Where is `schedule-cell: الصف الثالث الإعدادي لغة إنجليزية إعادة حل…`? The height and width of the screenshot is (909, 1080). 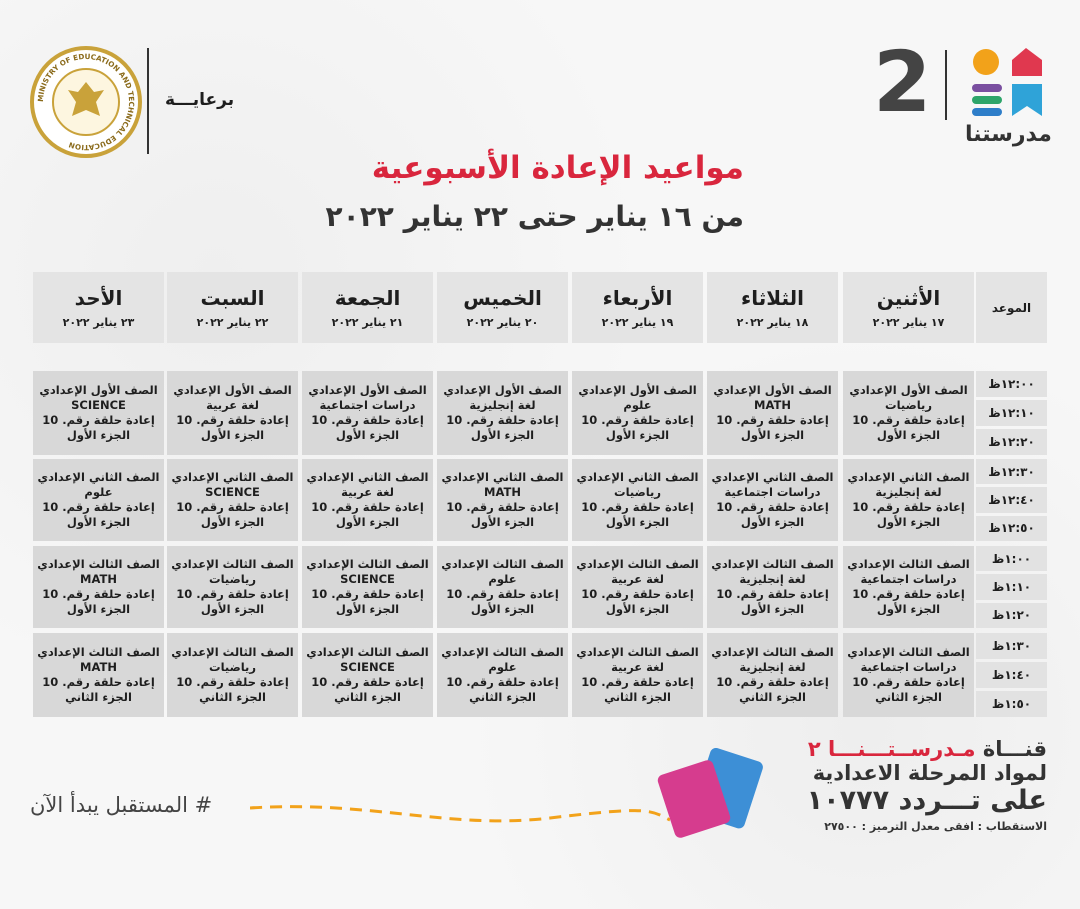
schedule-cell: الصف الثالث الإعدادي لغة إنجليزية إعادة حل… is located at coordinates (772, 675).